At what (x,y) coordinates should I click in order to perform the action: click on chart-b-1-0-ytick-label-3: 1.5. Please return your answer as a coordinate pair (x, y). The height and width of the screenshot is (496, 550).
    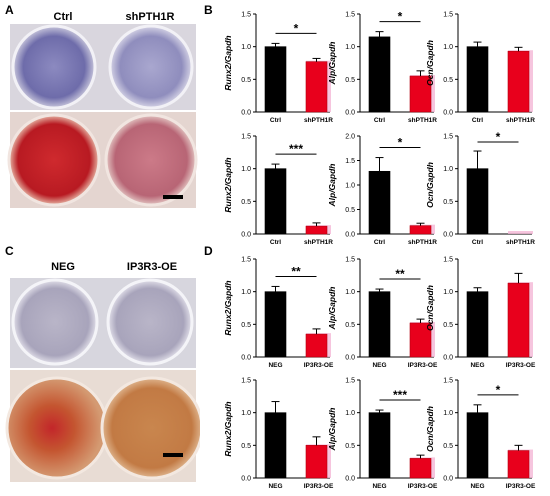
    Looking at the image, I should click on (246, 137).